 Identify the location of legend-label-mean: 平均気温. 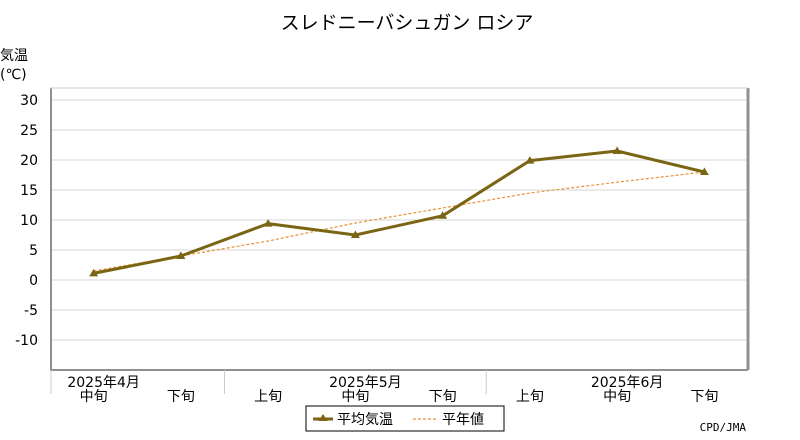
(365, 420).